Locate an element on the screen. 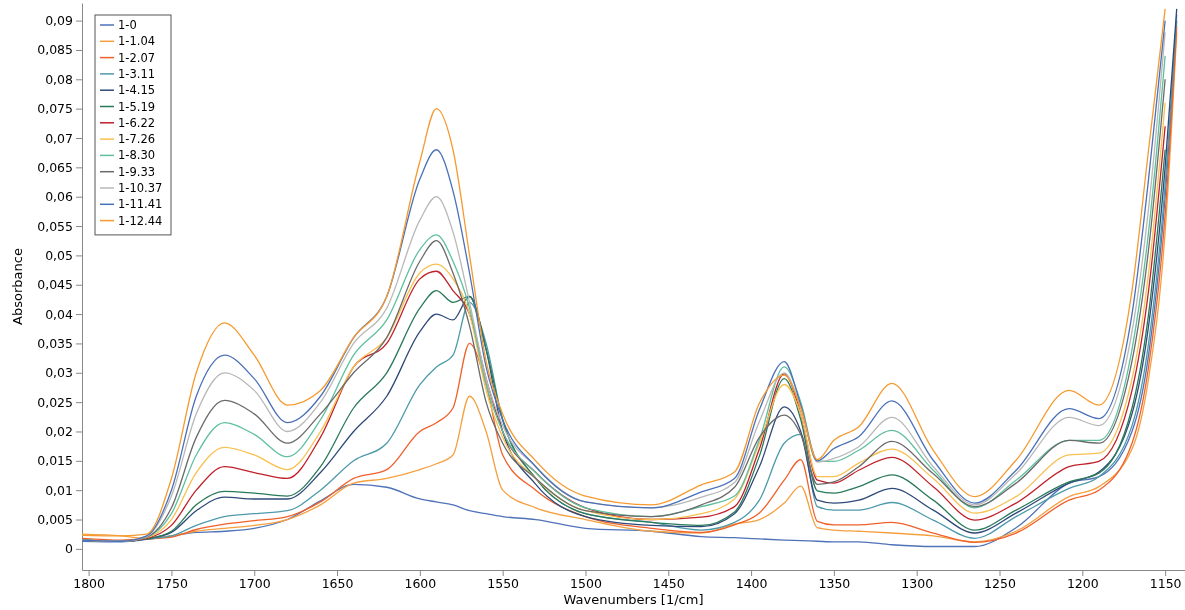 Image resolution: width=1185 pixels, height=610 pixels. legend-label: 1-12.44 is located at coordinates (140, 220).